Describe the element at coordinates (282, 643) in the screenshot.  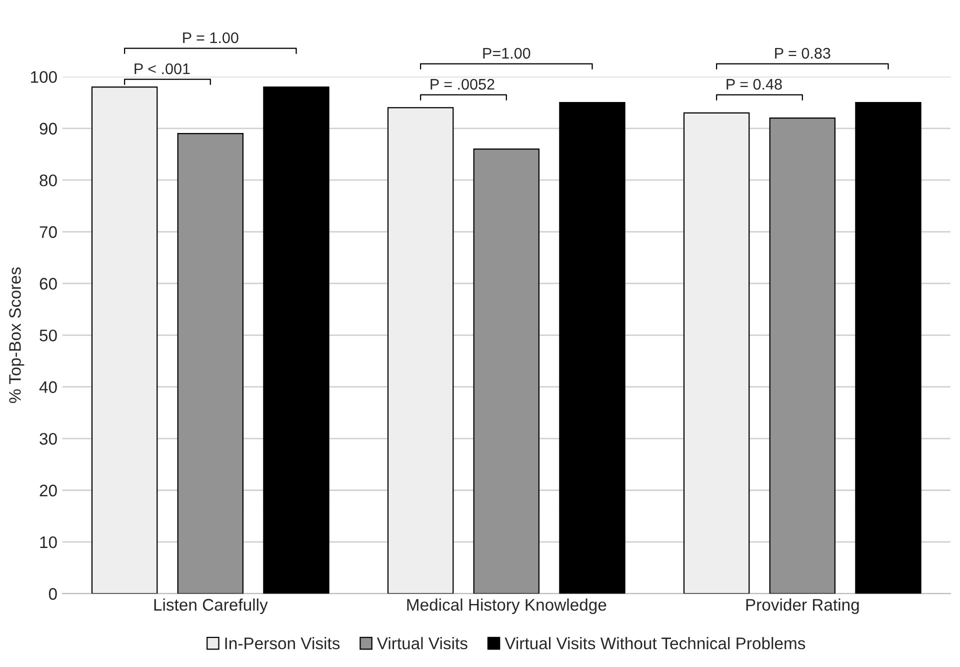
I see `legend-label: In-Person Visits` at that location.